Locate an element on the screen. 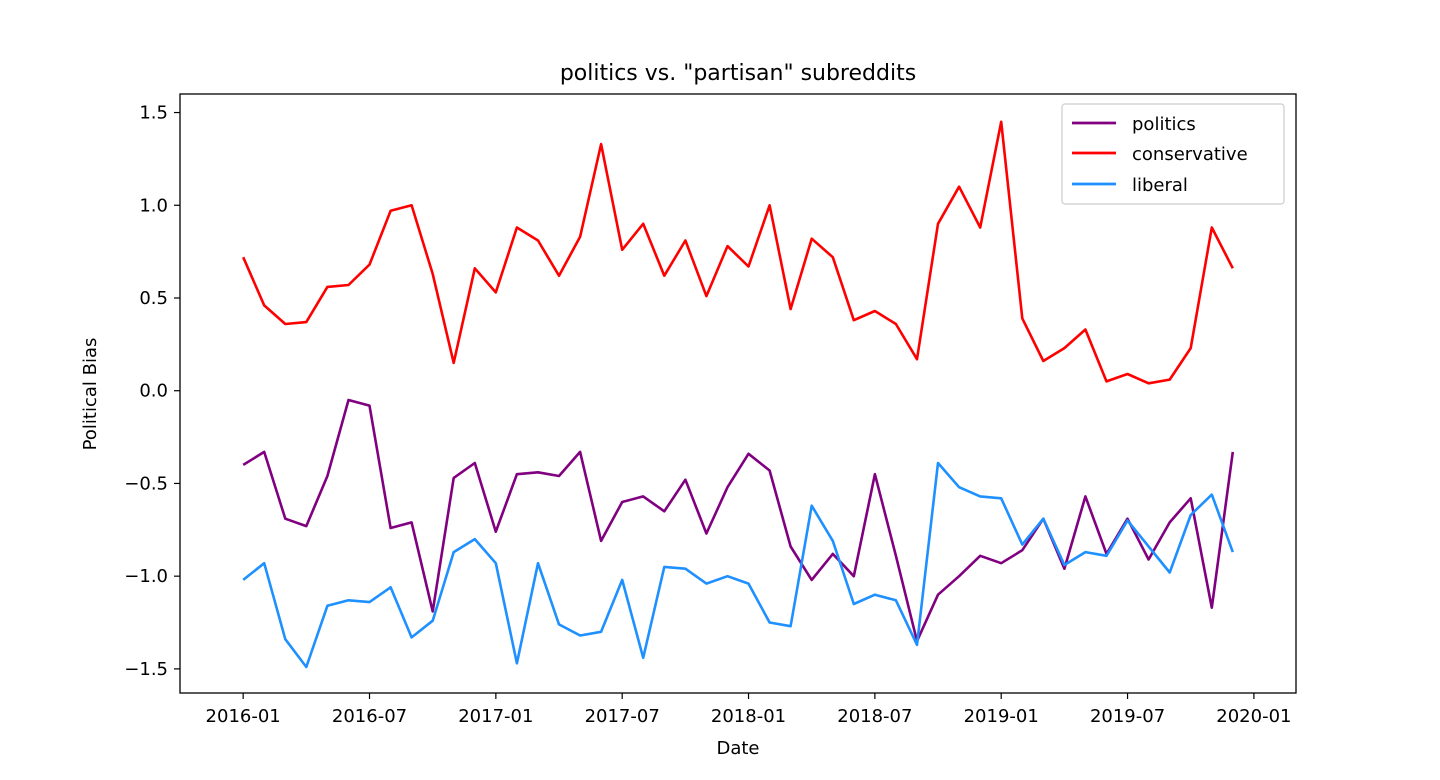 This screenshot has height=780, width=1440. x-tick-label: 2017-01 is located at coordinates (495, 716).